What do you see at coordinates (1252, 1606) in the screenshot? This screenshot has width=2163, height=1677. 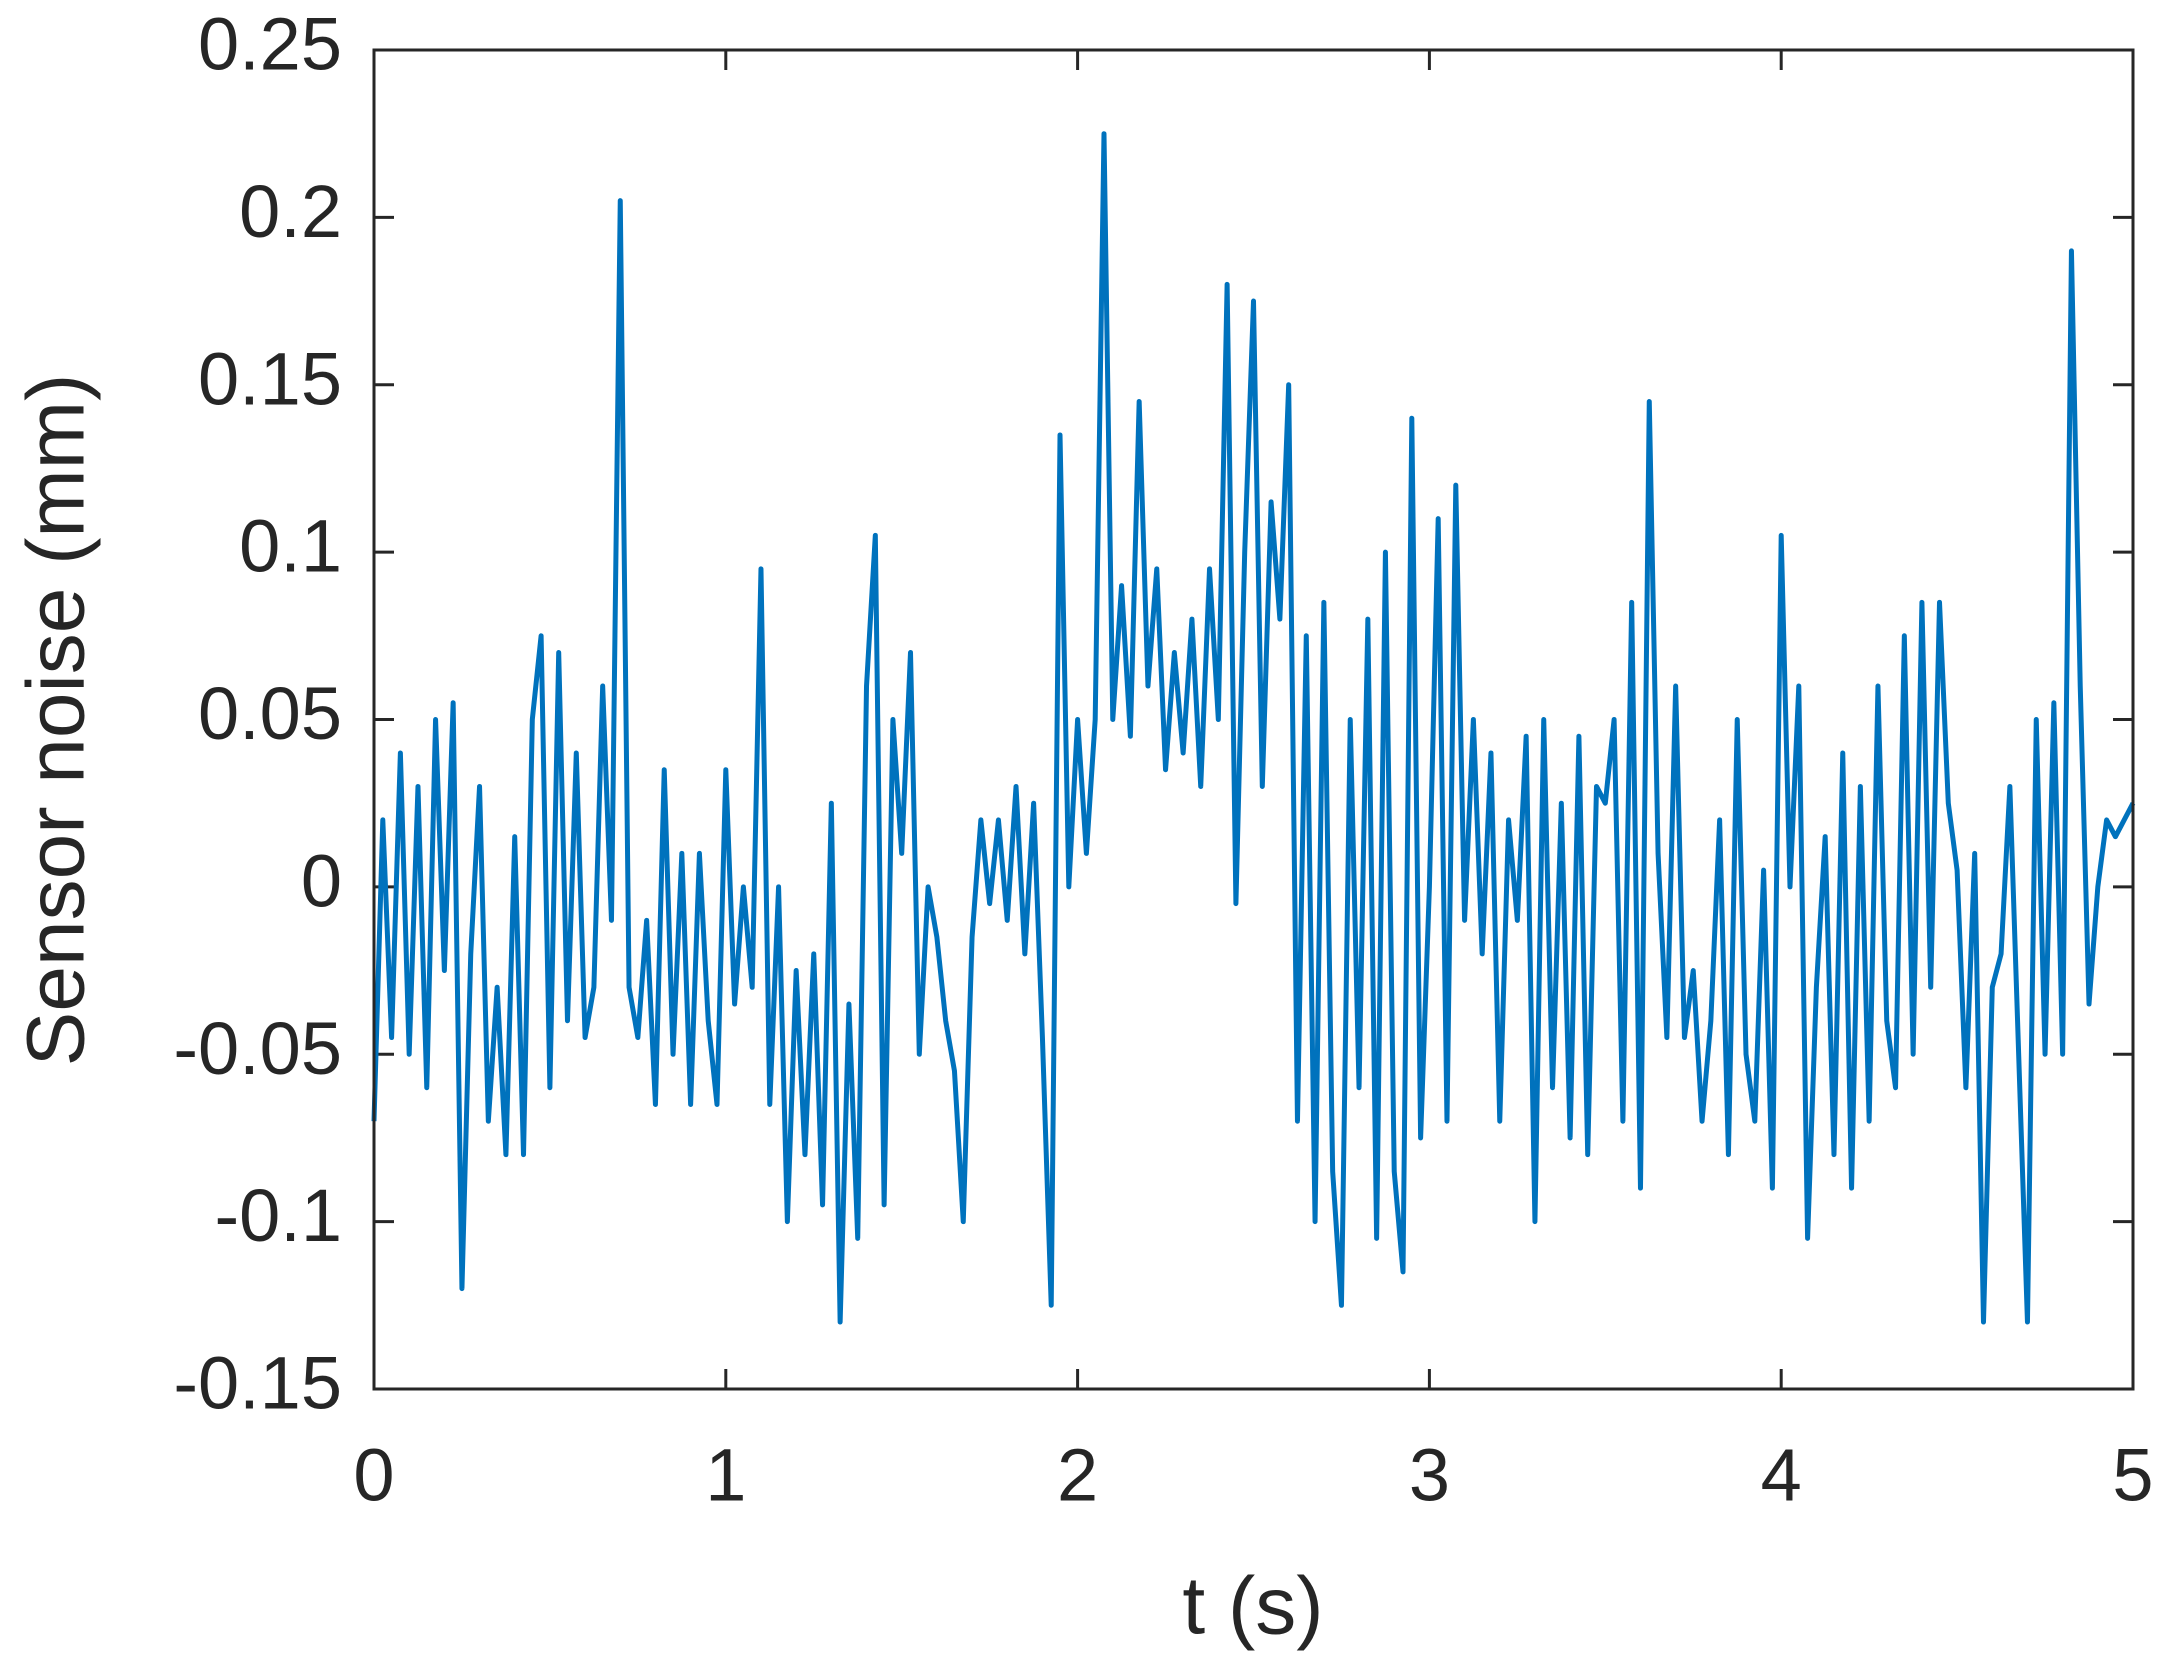 I see `x-axis-label: t (s)` at bounding box center [1252, 1606].